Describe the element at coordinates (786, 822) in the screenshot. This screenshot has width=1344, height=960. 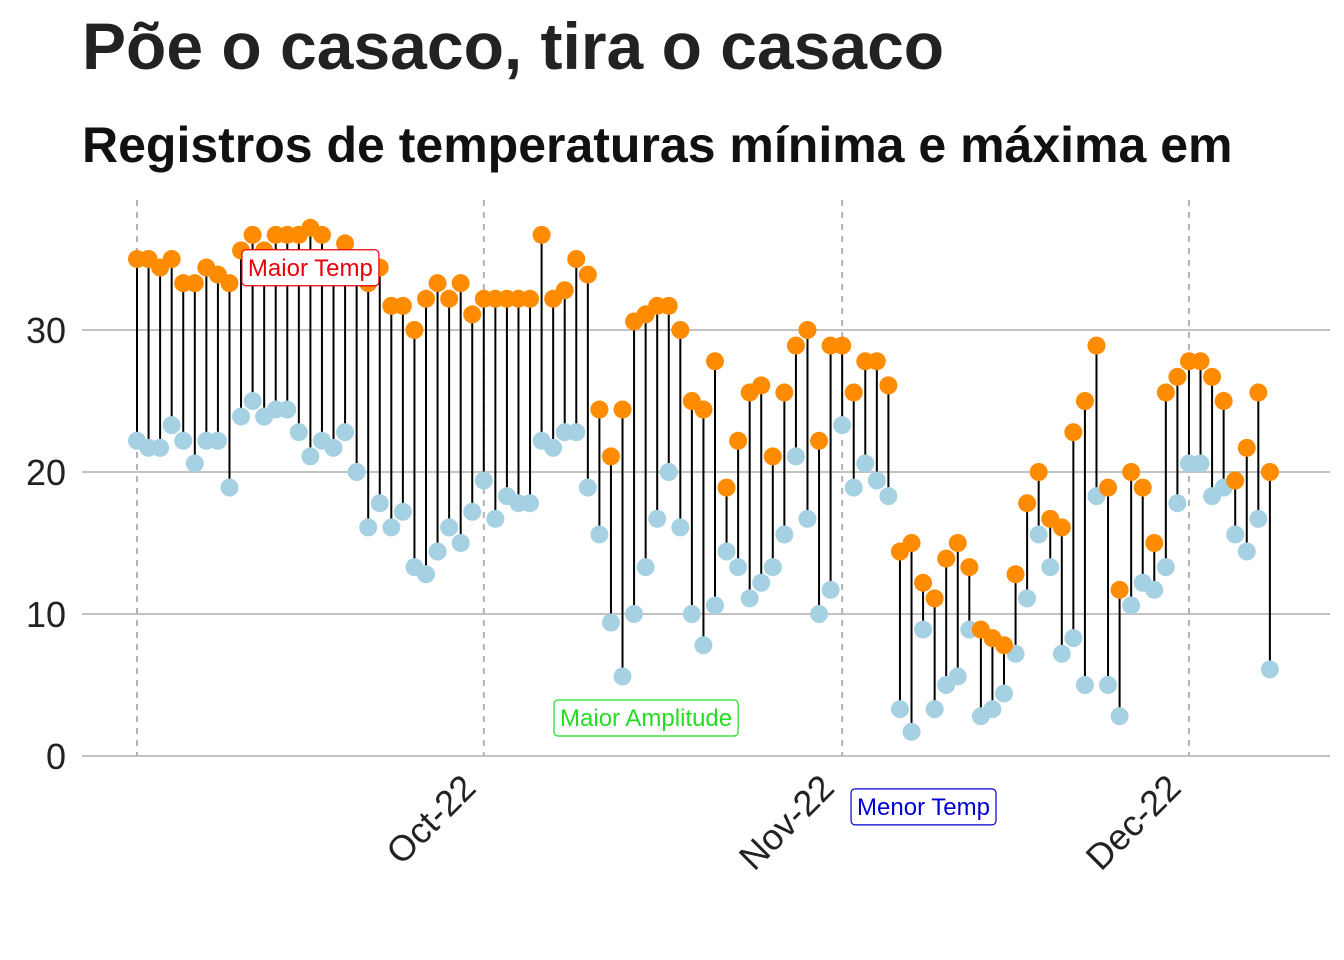
I see `x-tick-label-Nov-22: Nov-22` at that location.